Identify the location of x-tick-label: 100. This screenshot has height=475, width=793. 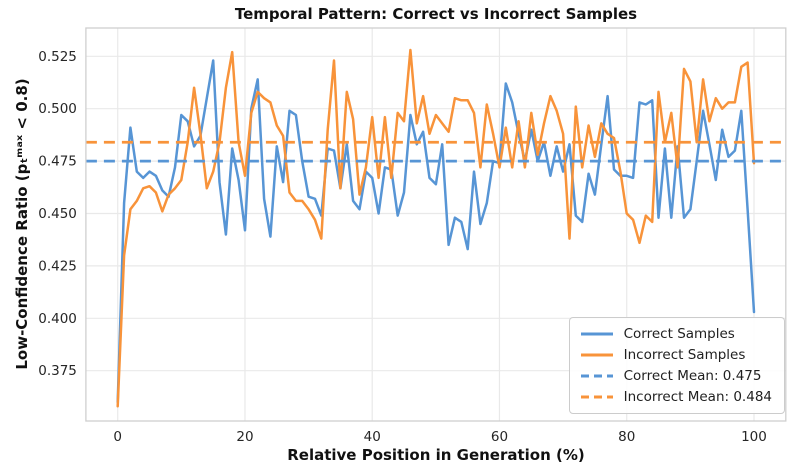
(754, 437).